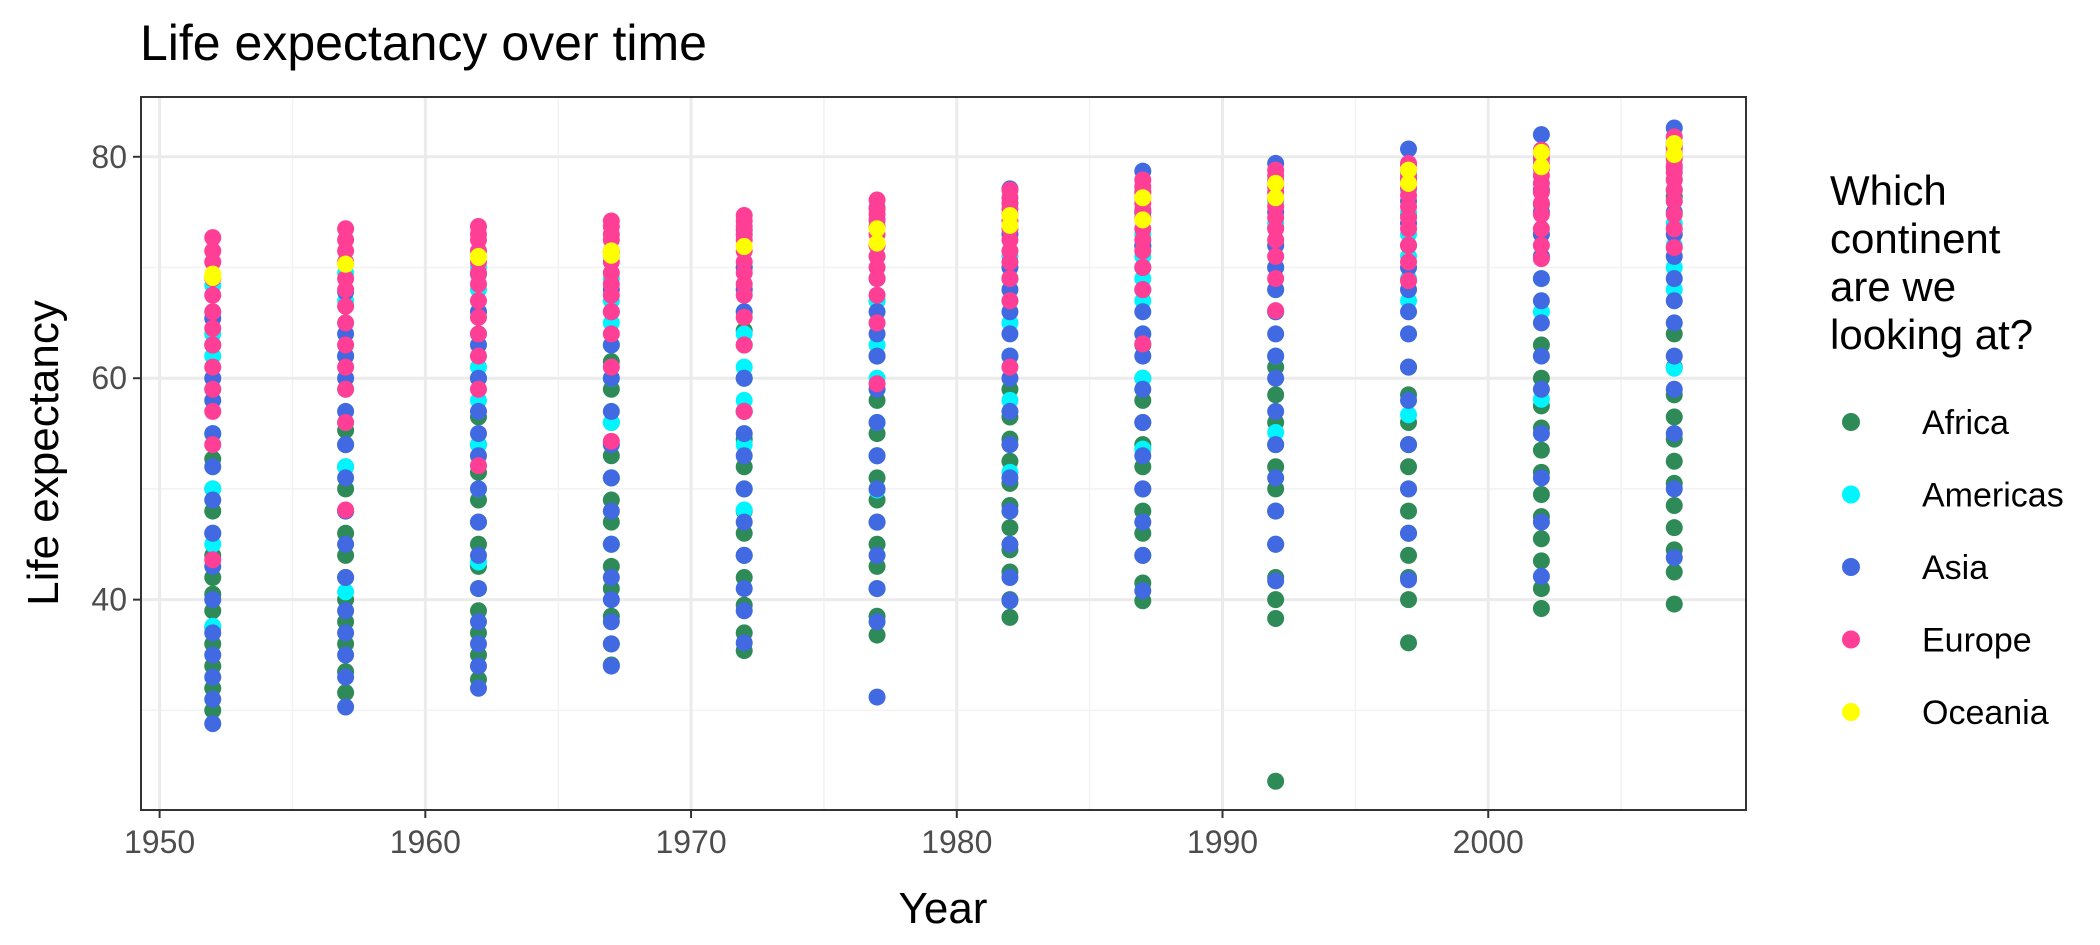 This screenshot has height=945, width=2100. What do you see at coordinates (1893, 286) in the screenshot?
I see `legend-title-line: are we` at bounding box center [1893, 286].